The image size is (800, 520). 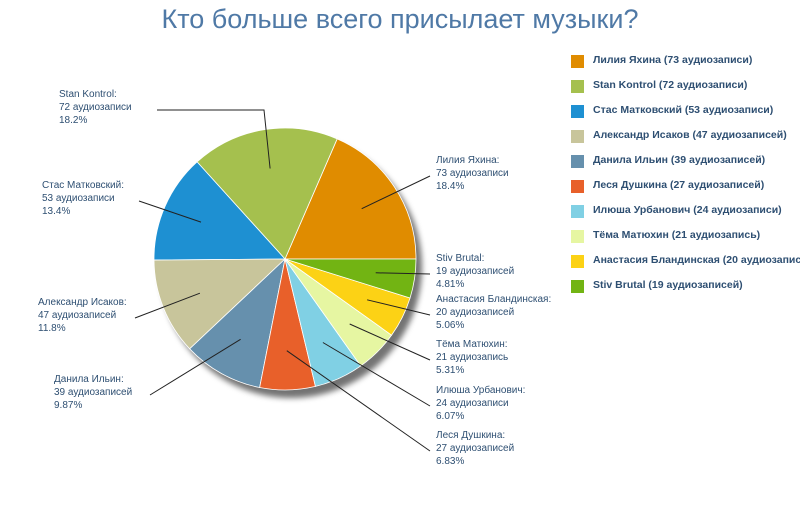 I want to click on legend-item: Stiv Brutal (19 аудиозаписей), so click(x=685, y=288).